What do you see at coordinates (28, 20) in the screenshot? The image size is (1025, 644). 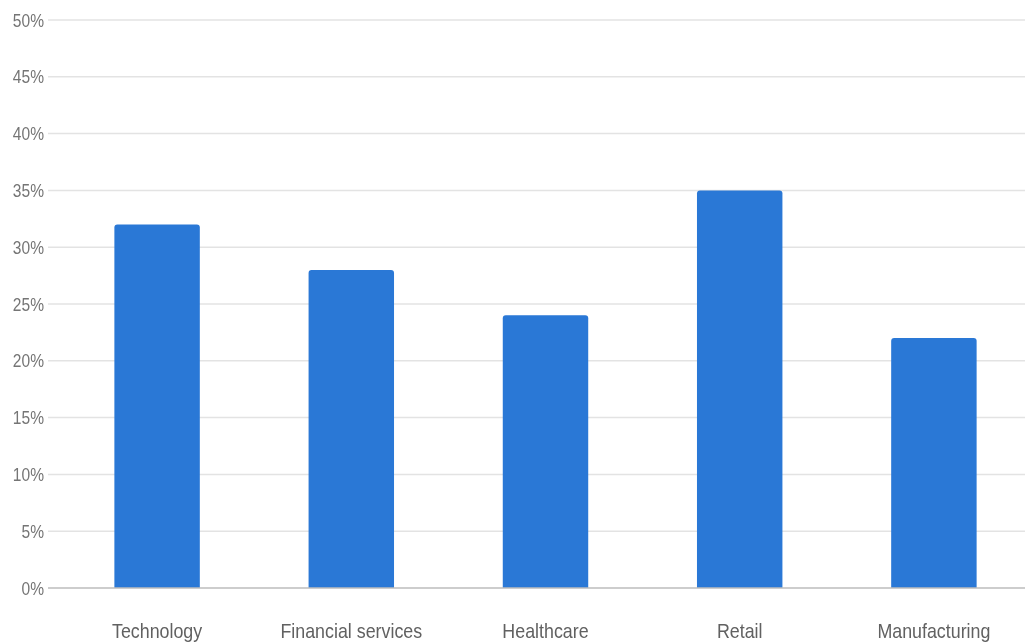 I see `y-tick-label: 50%` at bounding box center [28, 20].